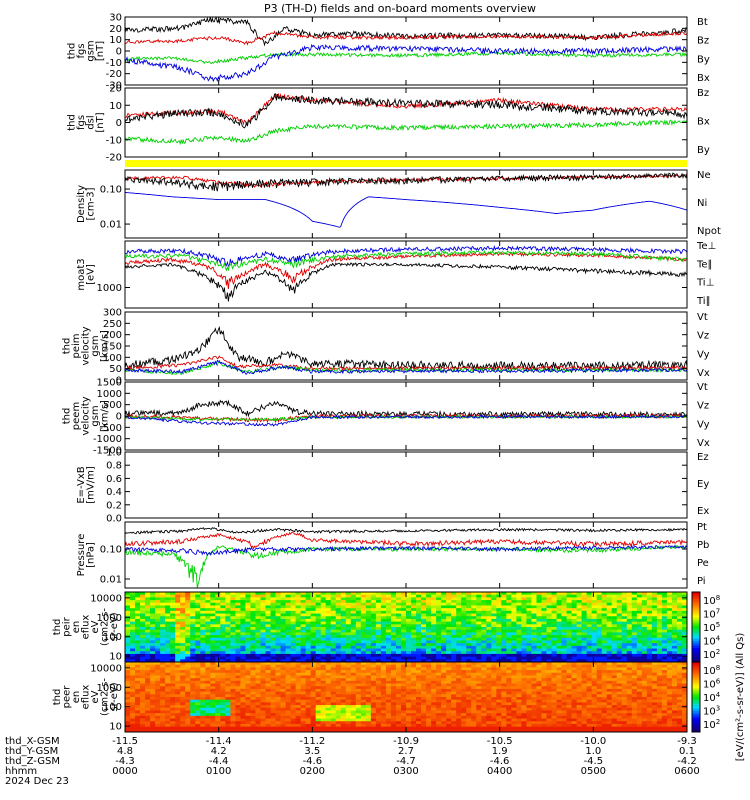  What do you see at coordinates (406, 566) in the screenshot?
I see `series-line-Pe` at bounding box center [406, 566].